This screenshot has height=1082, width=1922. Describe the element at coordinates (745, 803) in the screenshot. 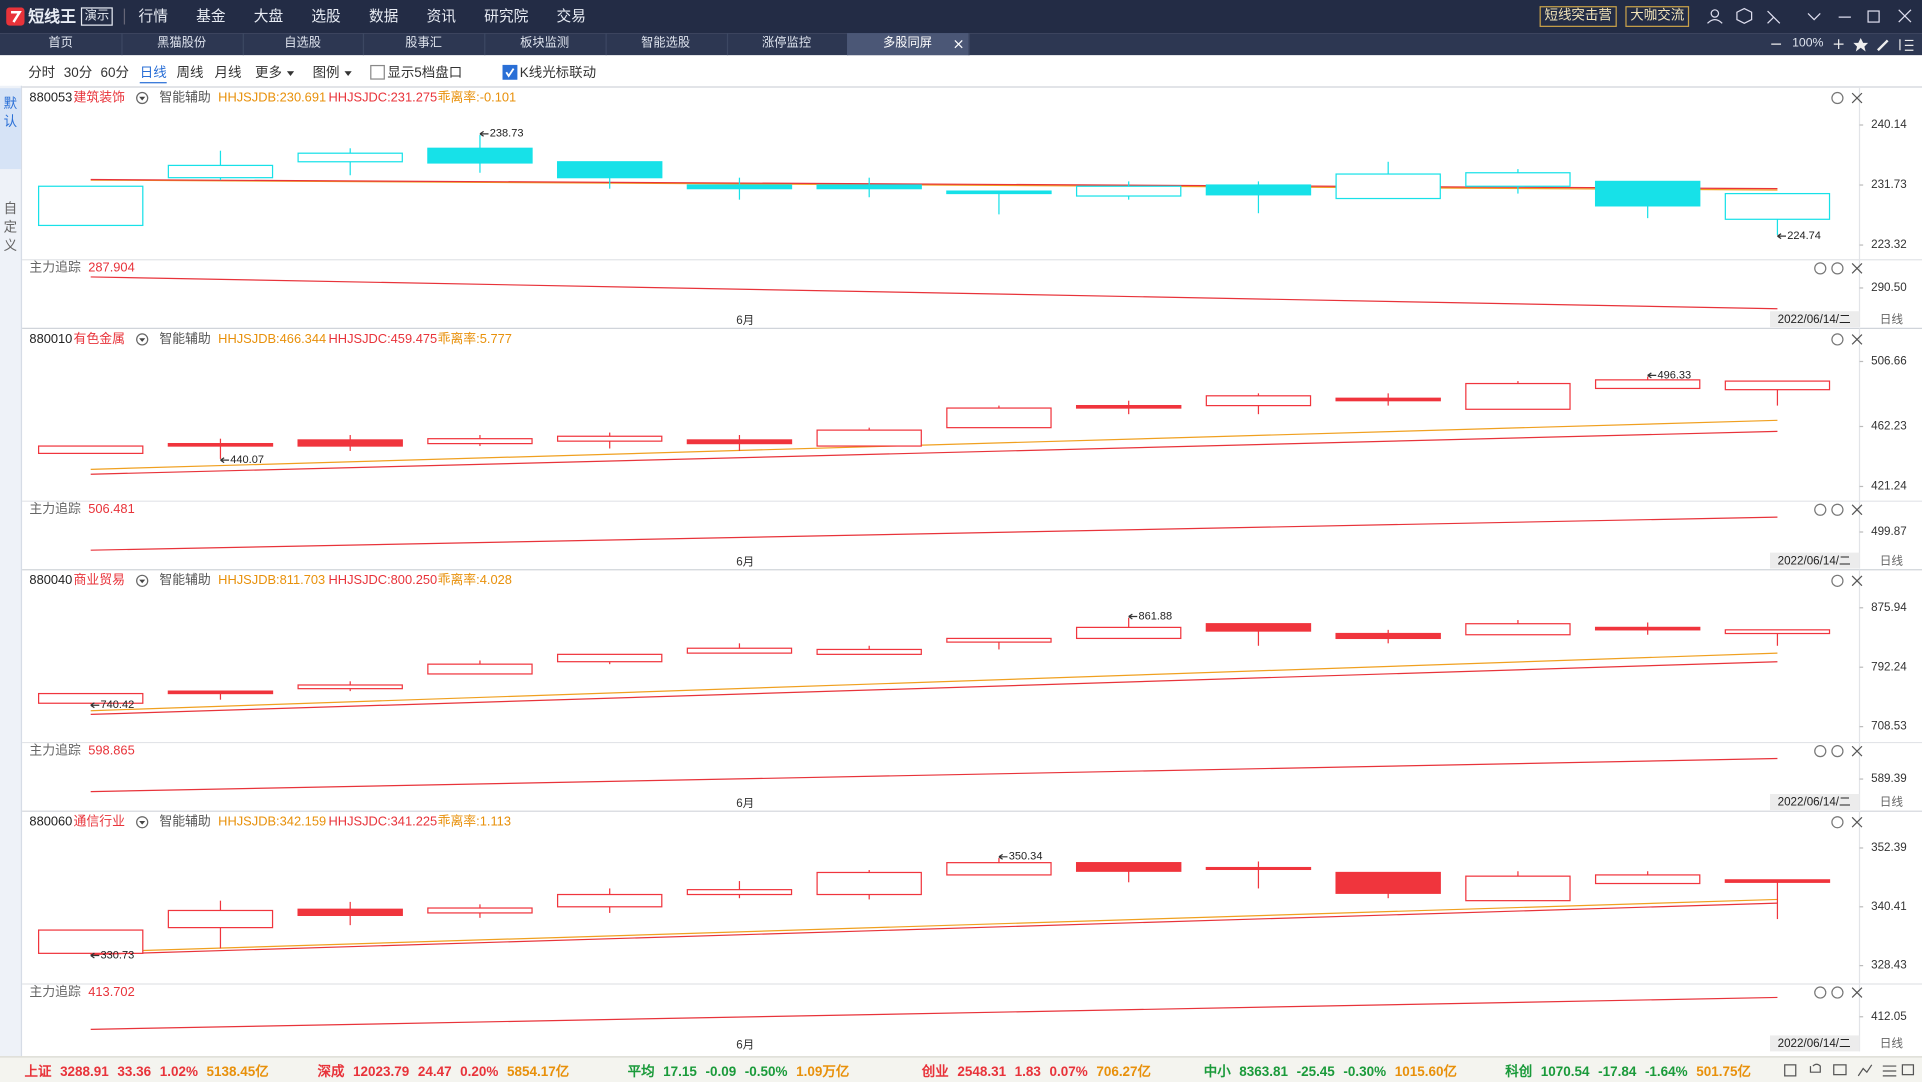

I see `x-axis-label: 6月` at that location.